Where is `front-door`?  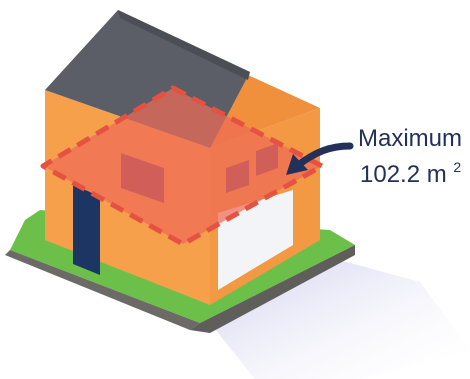 front-door is located at coordinates (86, 230).